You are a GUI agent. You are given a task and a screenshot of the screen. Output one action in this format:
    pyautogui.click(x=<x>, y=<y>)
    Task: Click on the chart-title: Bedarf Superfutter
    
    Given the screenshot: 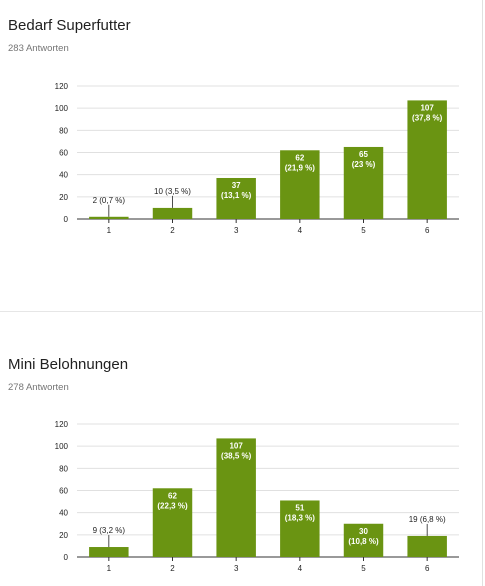 What is the action you would take?
    pyautogui.click(x=69, y=25)
    